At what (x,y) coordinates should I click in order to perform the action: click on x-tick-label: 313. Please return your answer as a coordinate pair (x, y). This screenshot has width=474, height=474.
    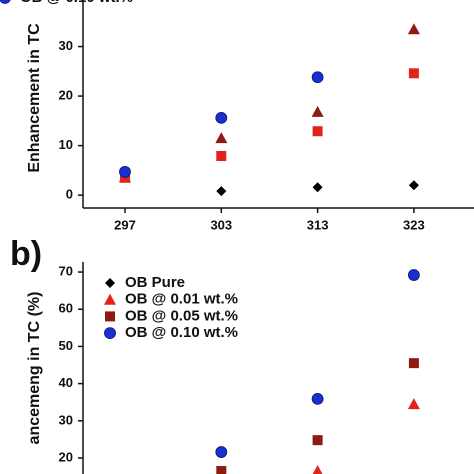
    Looking at the image, I should click on (318, 224).